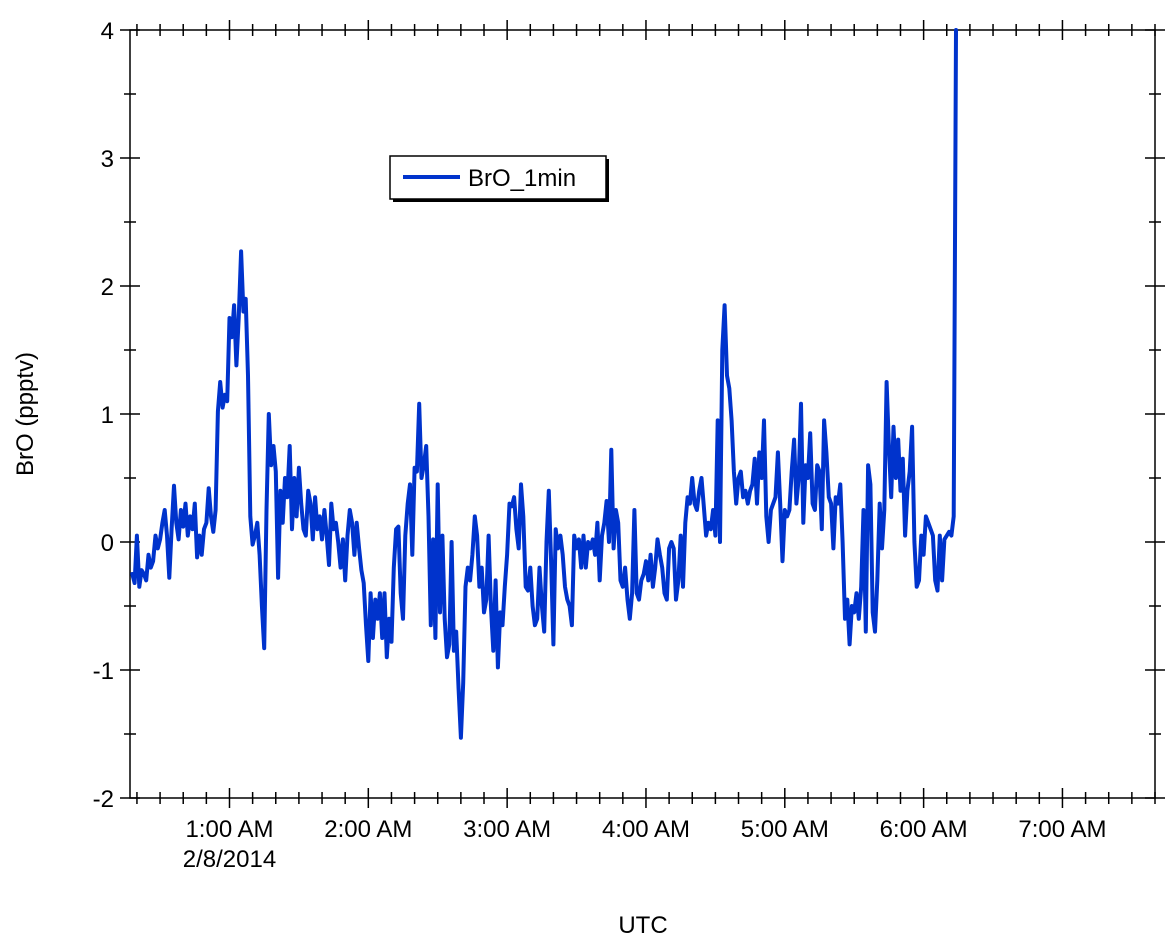  I want to click on x-tick-label: 4:00 AM, so click(646, 829).